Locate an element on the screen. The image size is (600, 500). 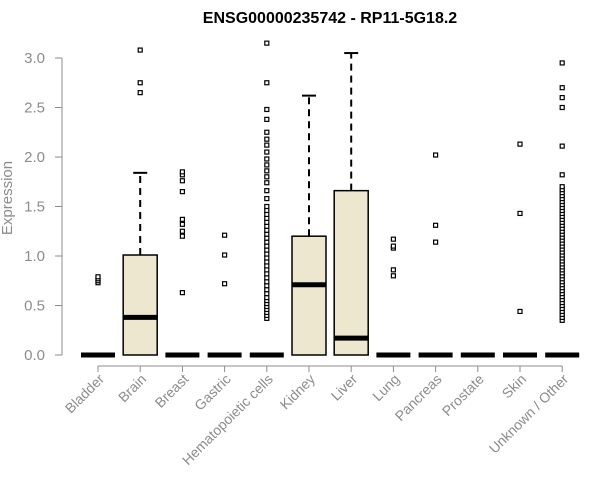
x-tick-label: Prostate is located at coordinates (463, 395).